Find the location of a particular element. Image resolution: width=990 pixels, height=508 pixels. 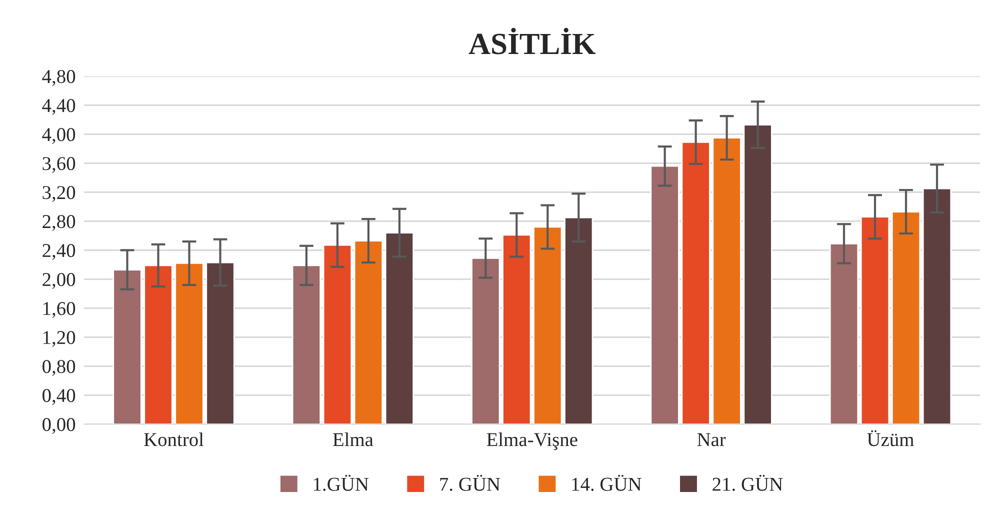

y-tick-label: 2,00 is located at coordinates (59, 281).